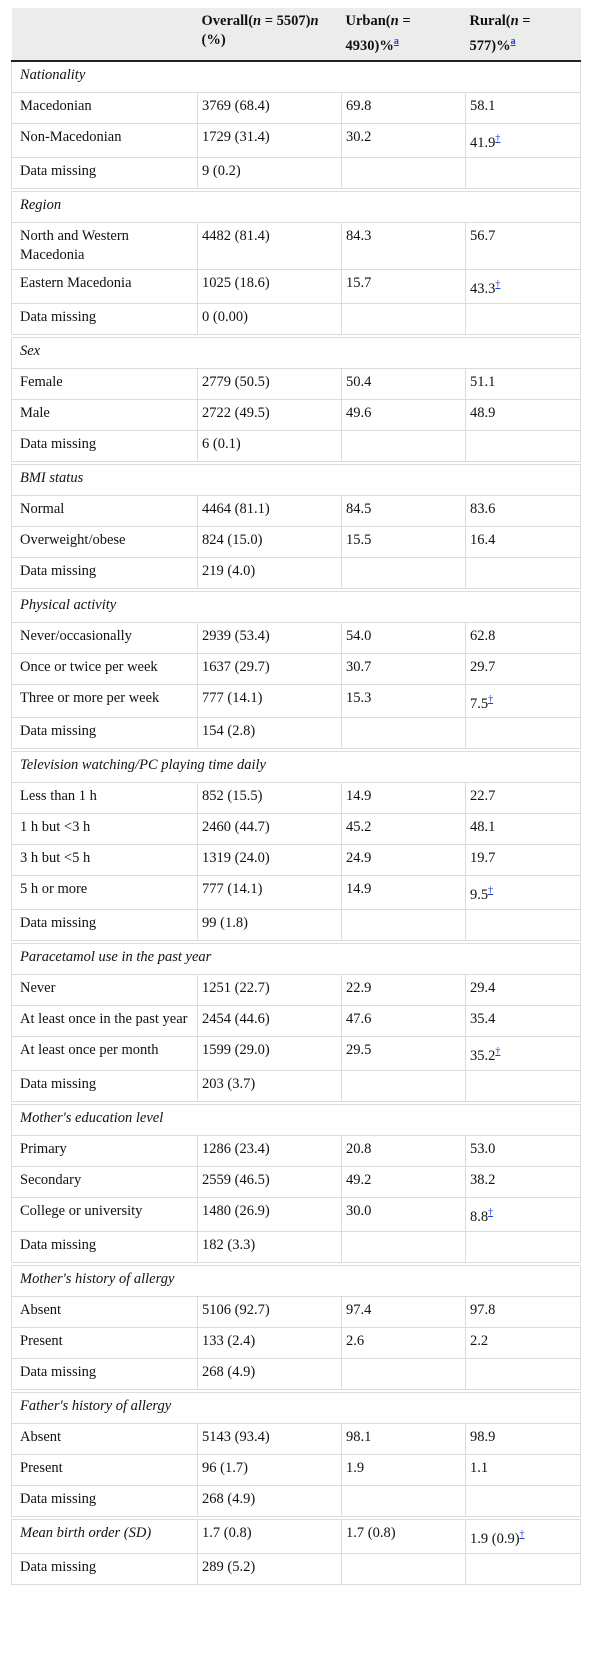  Describe the element at coordinates (296, 701) in the screenshot. I see `data-row: Three or more per week 777 (14.1) 15.3 7.5†` at that location.